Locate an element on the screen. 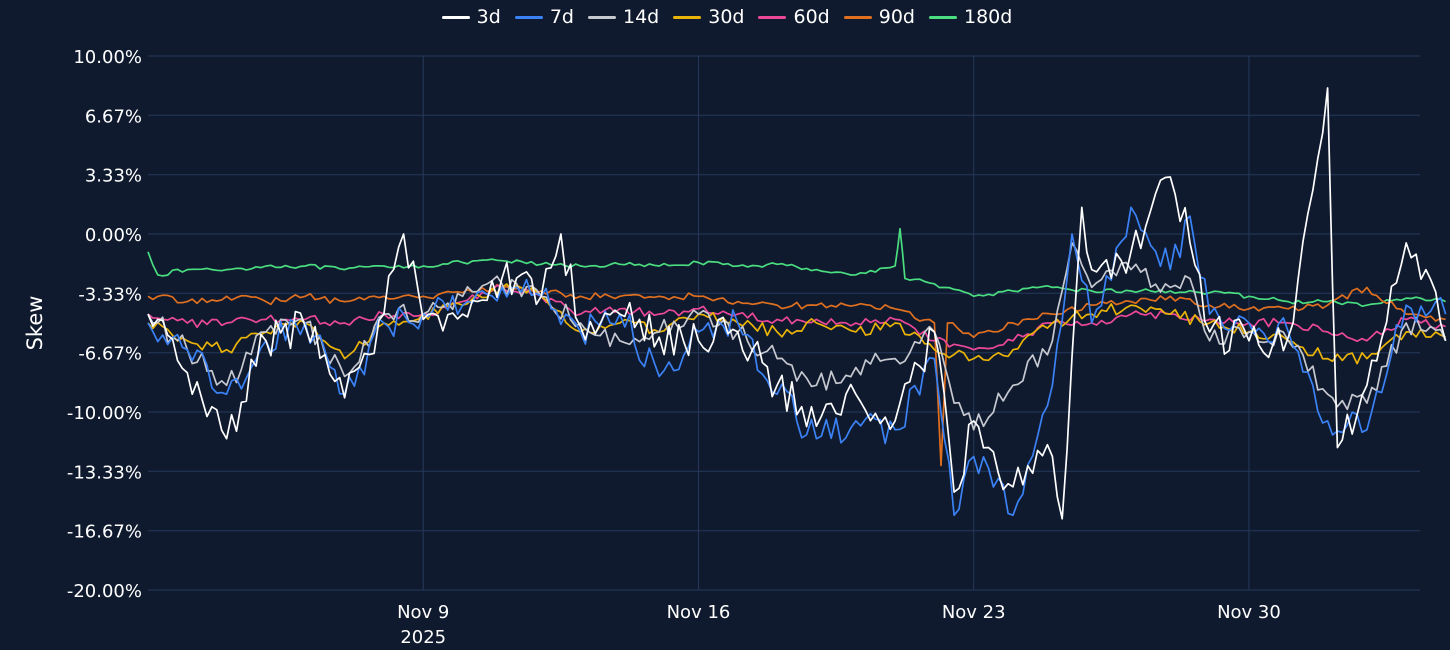  legend-item-180d: 180d is located at coordinates (970, 17).